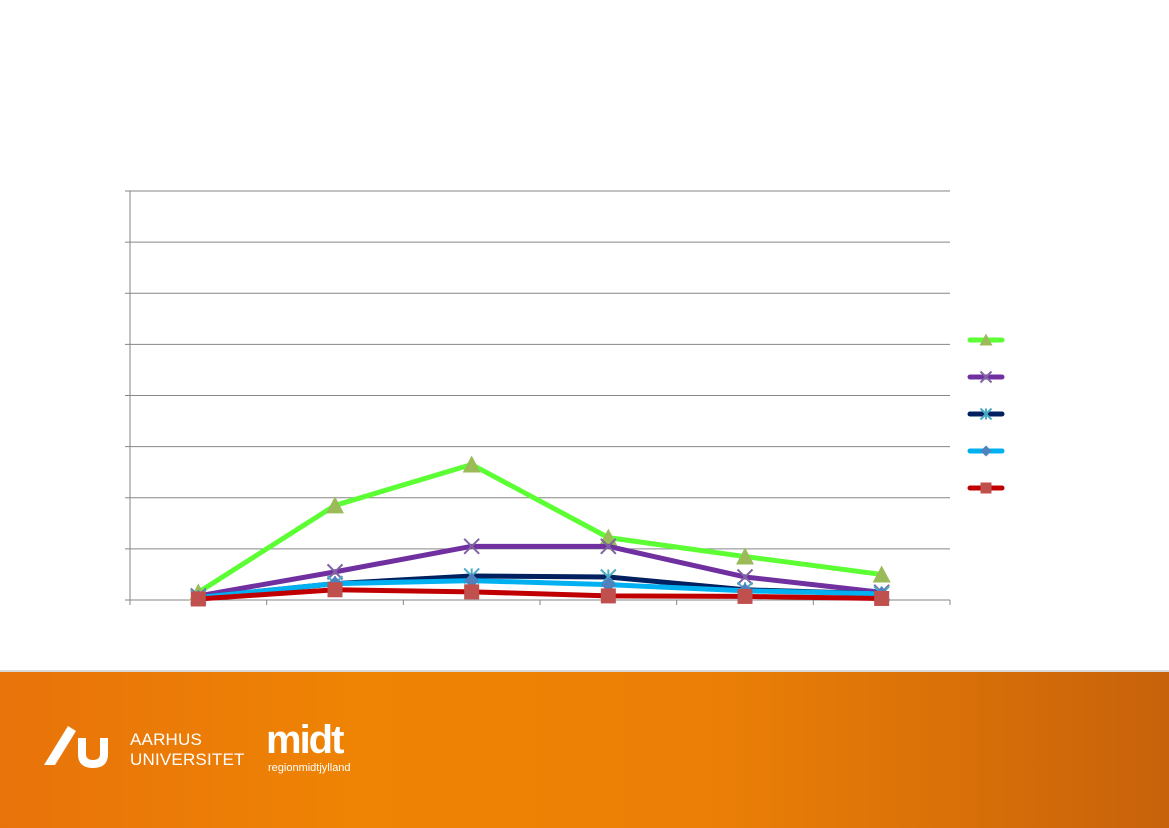 Image resolution: width=1169 pixels, height=828 pixels. What do you see at coordinates (187, 759) in the screenshot?
I see `university-name-line2: UNIVERSITET` at bounding box center [187, 759].